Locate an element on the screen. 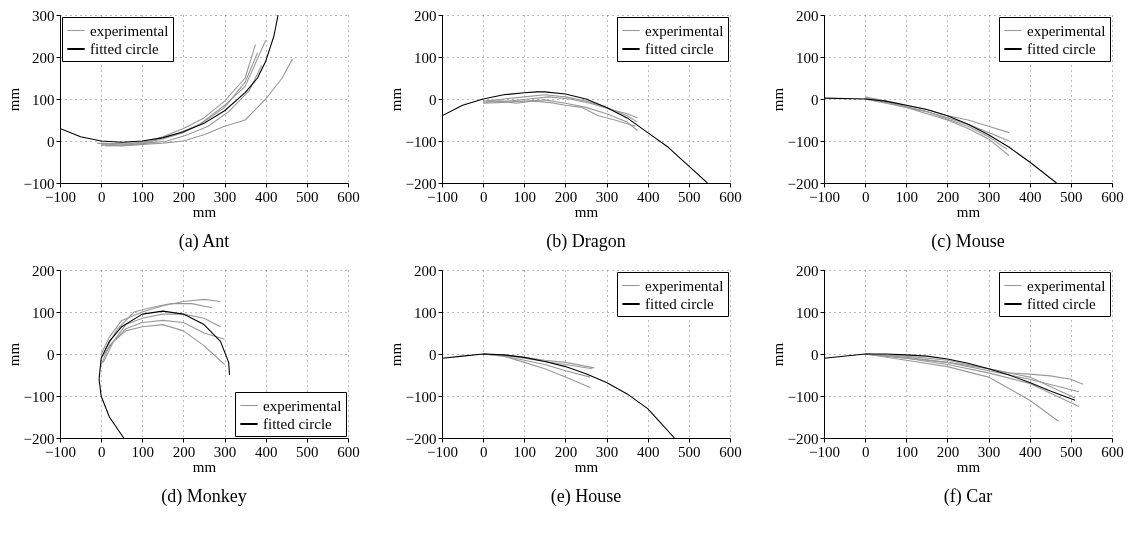 This screenshot has width=1146, height=550. text: (a) Ant is located at coordinates (204, 241).